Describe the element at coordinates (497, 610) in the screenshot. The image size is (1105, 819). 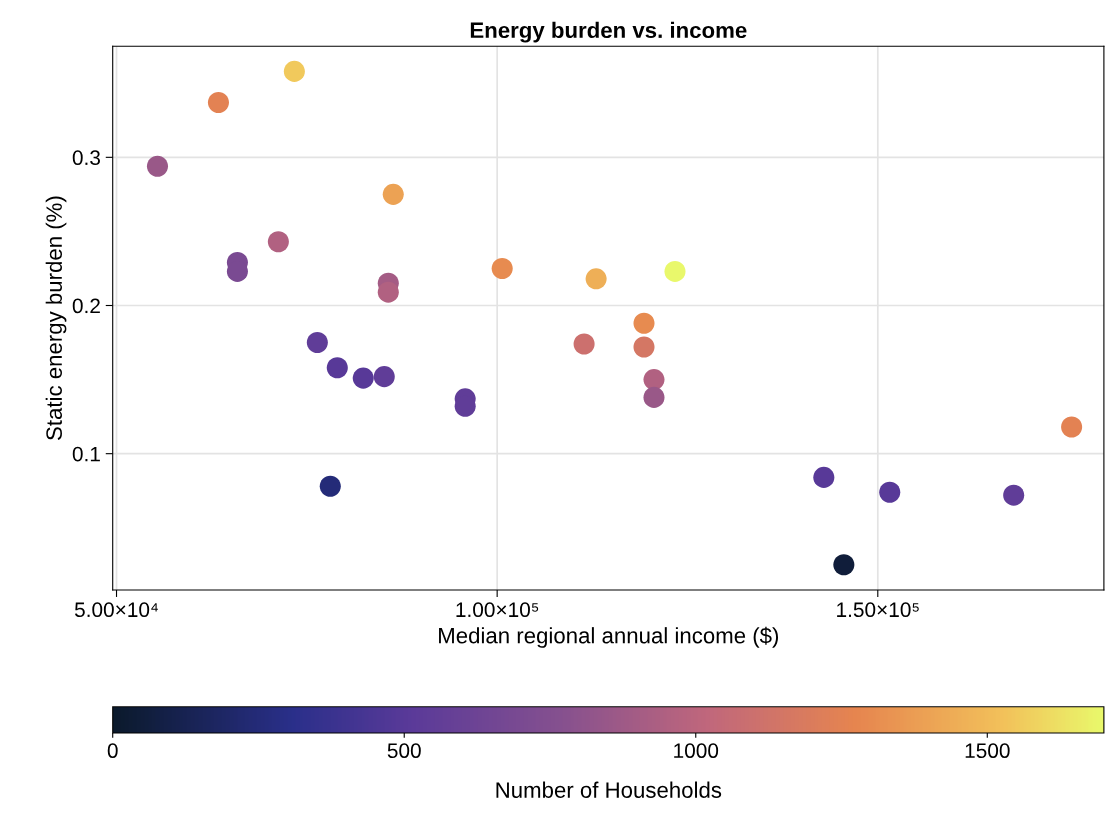
I see `x-tick-label: 1.00×10⁵` at that location.